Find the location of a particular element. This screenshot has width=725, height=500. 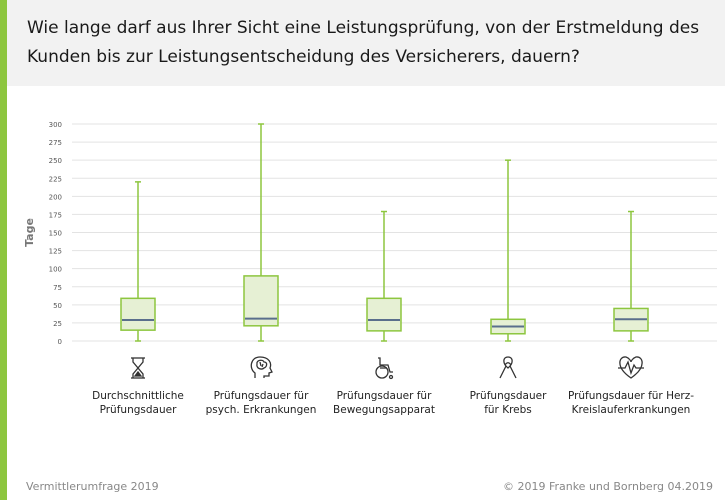

category-label: Prüfungsdauer für Herz- is located at coordinates (631, 396).